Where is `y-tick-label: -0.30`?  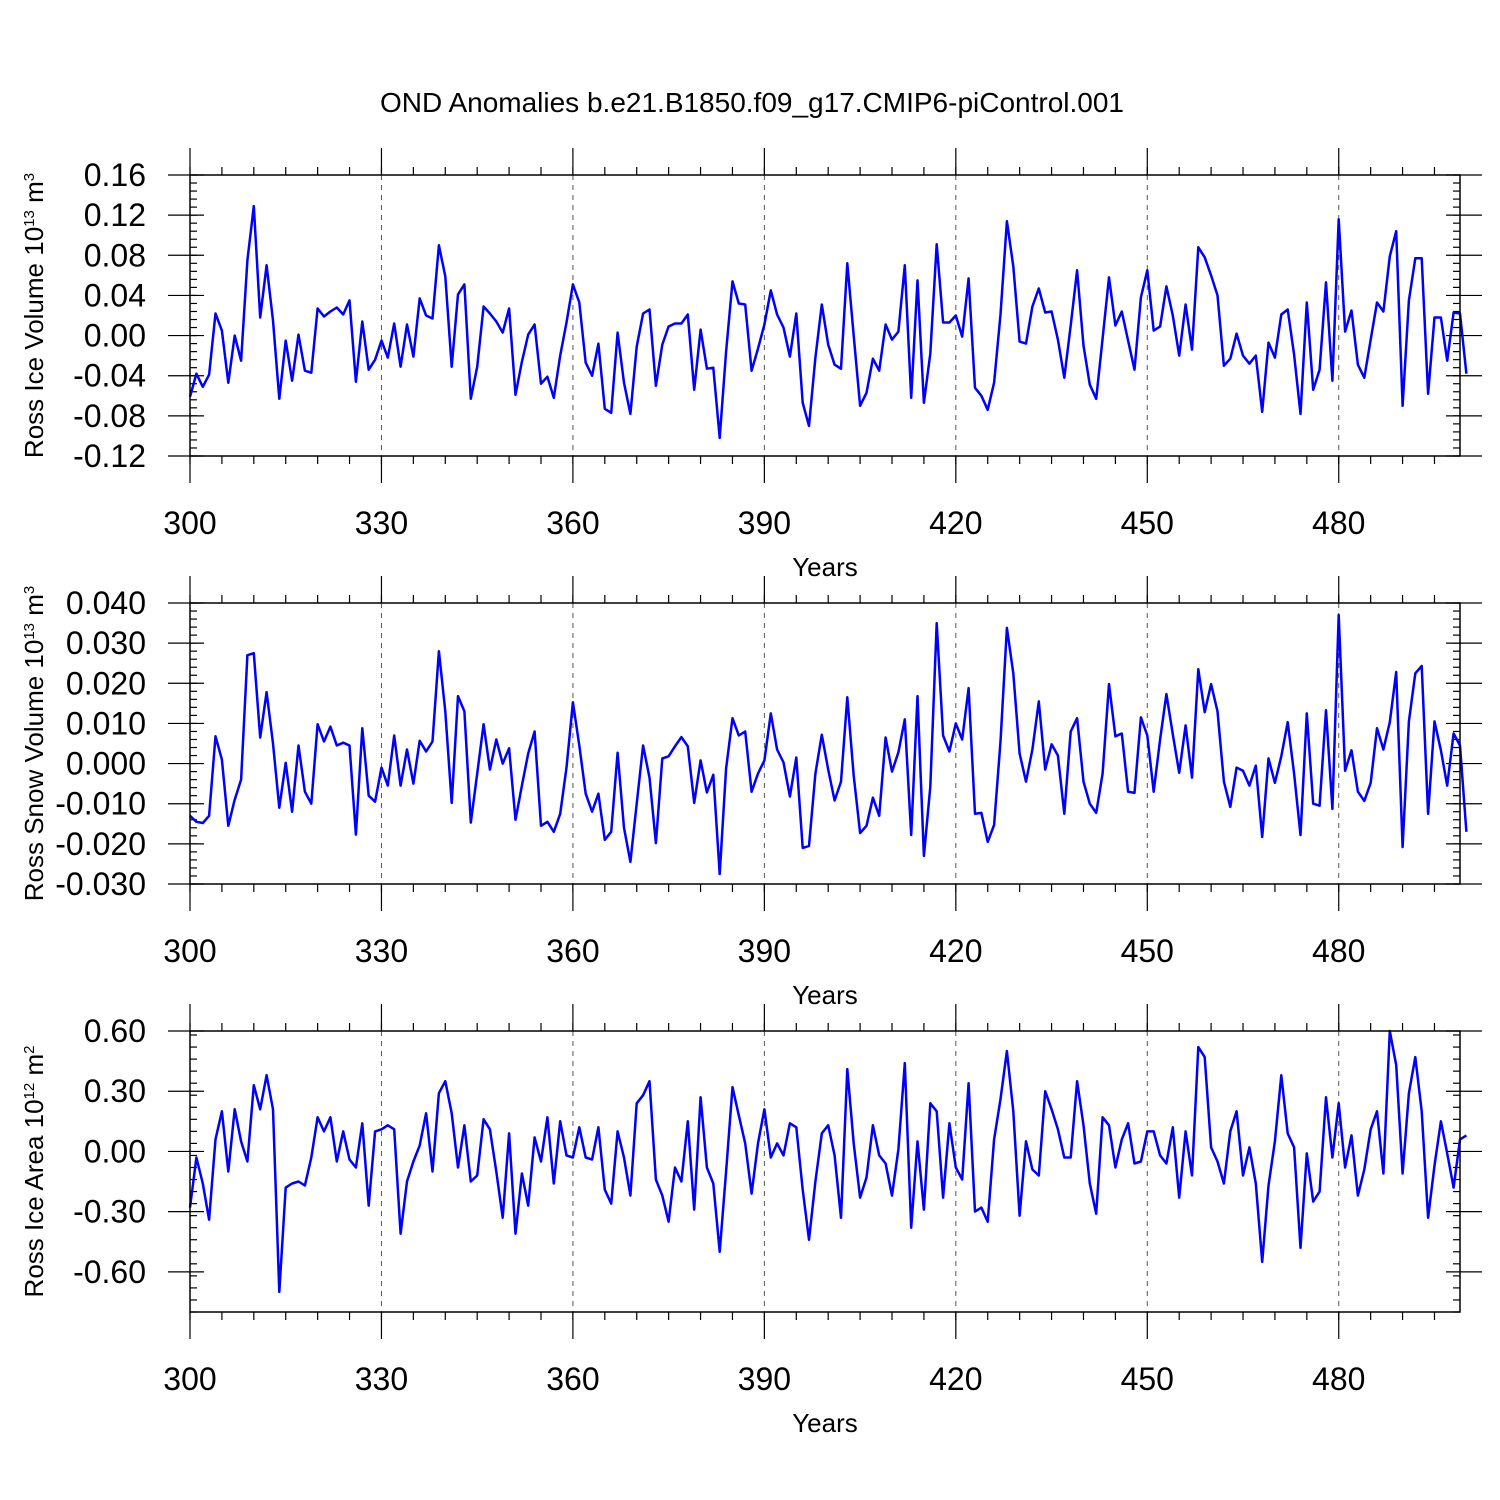
y-tick-label: -0.30 is located at coordinates (109, 1212).